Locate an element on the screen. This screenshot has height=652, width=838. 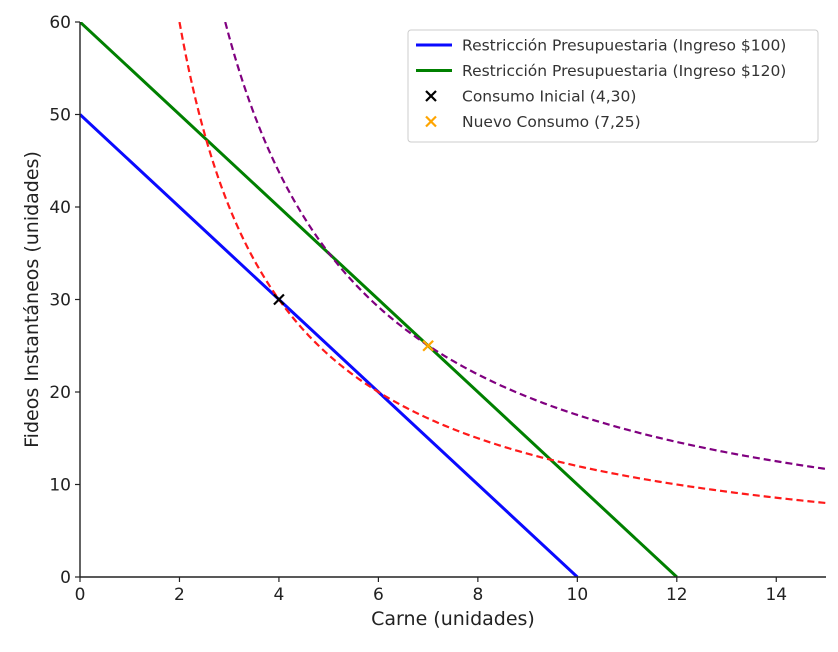
legend-label: Nuevo Consumo (7,25) is located at coordinates (551, 122).